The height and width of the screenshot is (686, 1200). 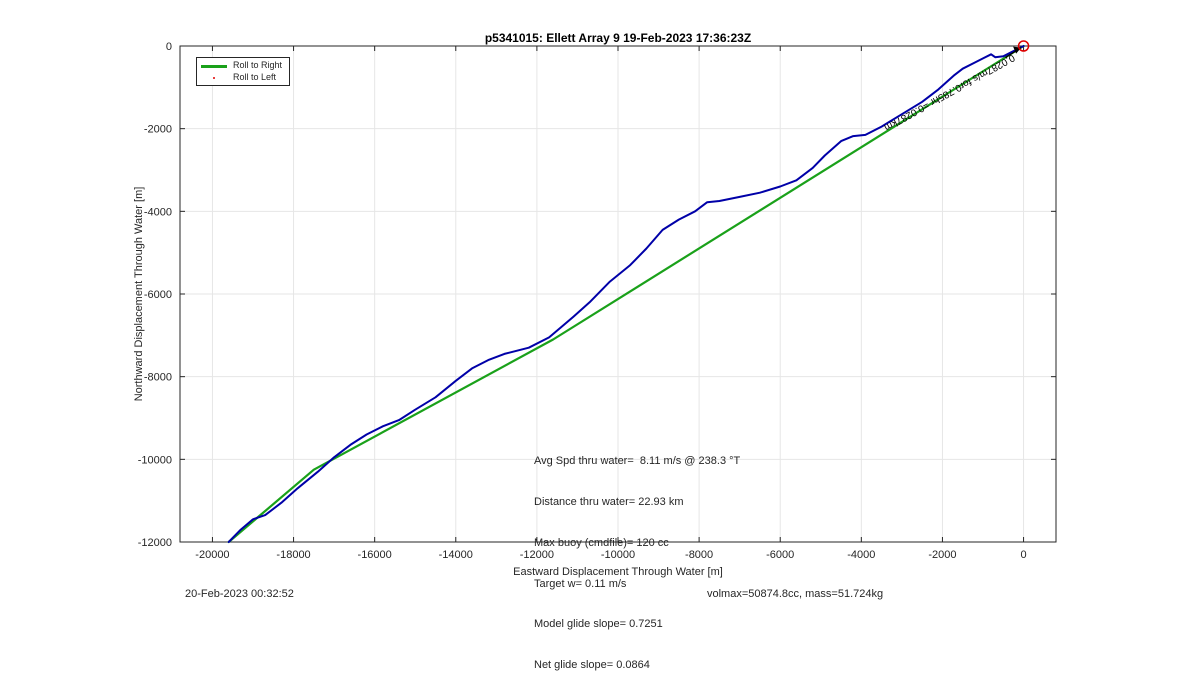 What do you see at coordinates (293, 555) in the screenshot?
I see `x-tick-label: -18000` at bounding box center [293, 555].